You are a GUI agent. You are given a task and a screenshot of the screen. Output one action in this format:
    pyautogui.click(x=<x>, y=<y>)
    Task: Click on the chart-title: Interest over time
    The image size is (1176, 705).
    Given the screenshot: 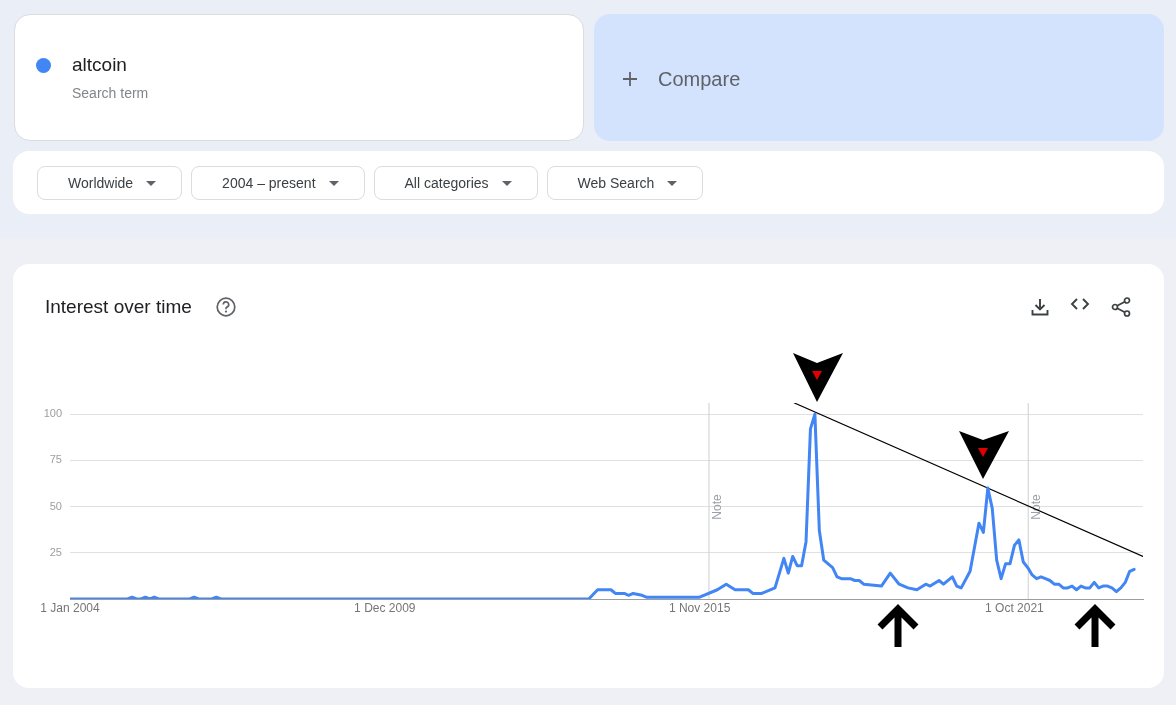 What is the action you would take?
    pyautogui.click(x=118, y=307)
    